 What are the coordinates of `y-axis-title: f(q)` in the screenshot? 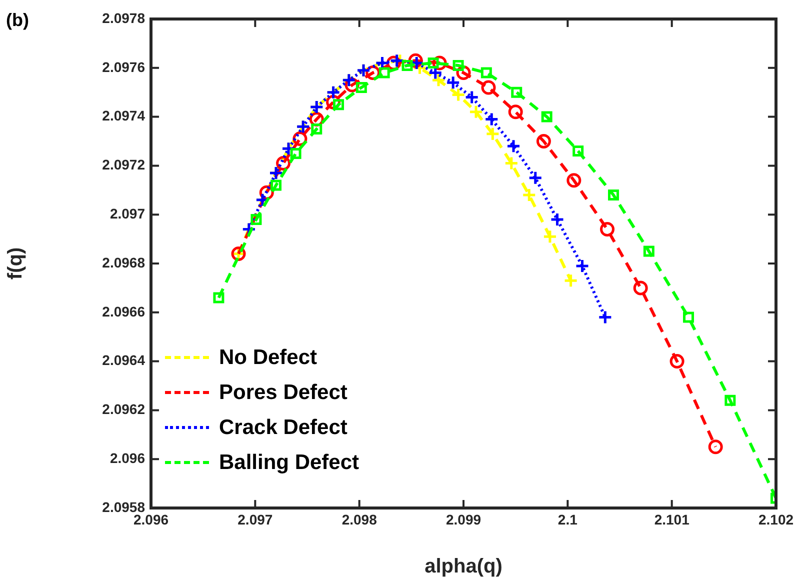 It's located at (15, 263).